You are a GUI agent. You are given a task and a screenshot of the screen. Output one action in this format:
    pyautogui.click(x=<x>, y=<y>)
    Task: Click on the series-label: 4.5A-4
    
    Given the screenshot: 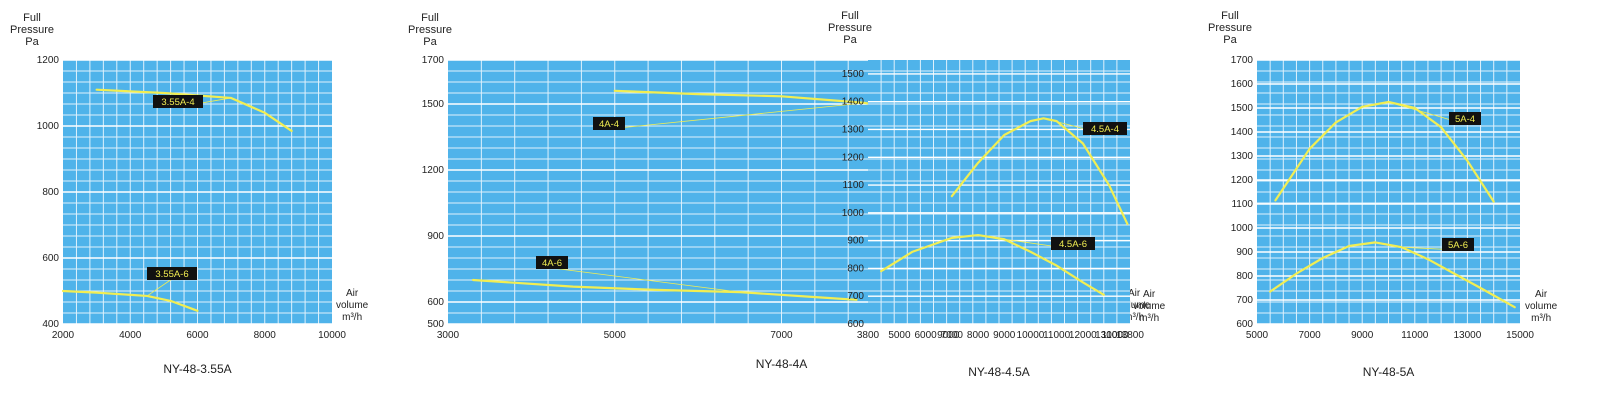 What is the action you would take?
    pyautogui.click(x=1105, y=129)
    